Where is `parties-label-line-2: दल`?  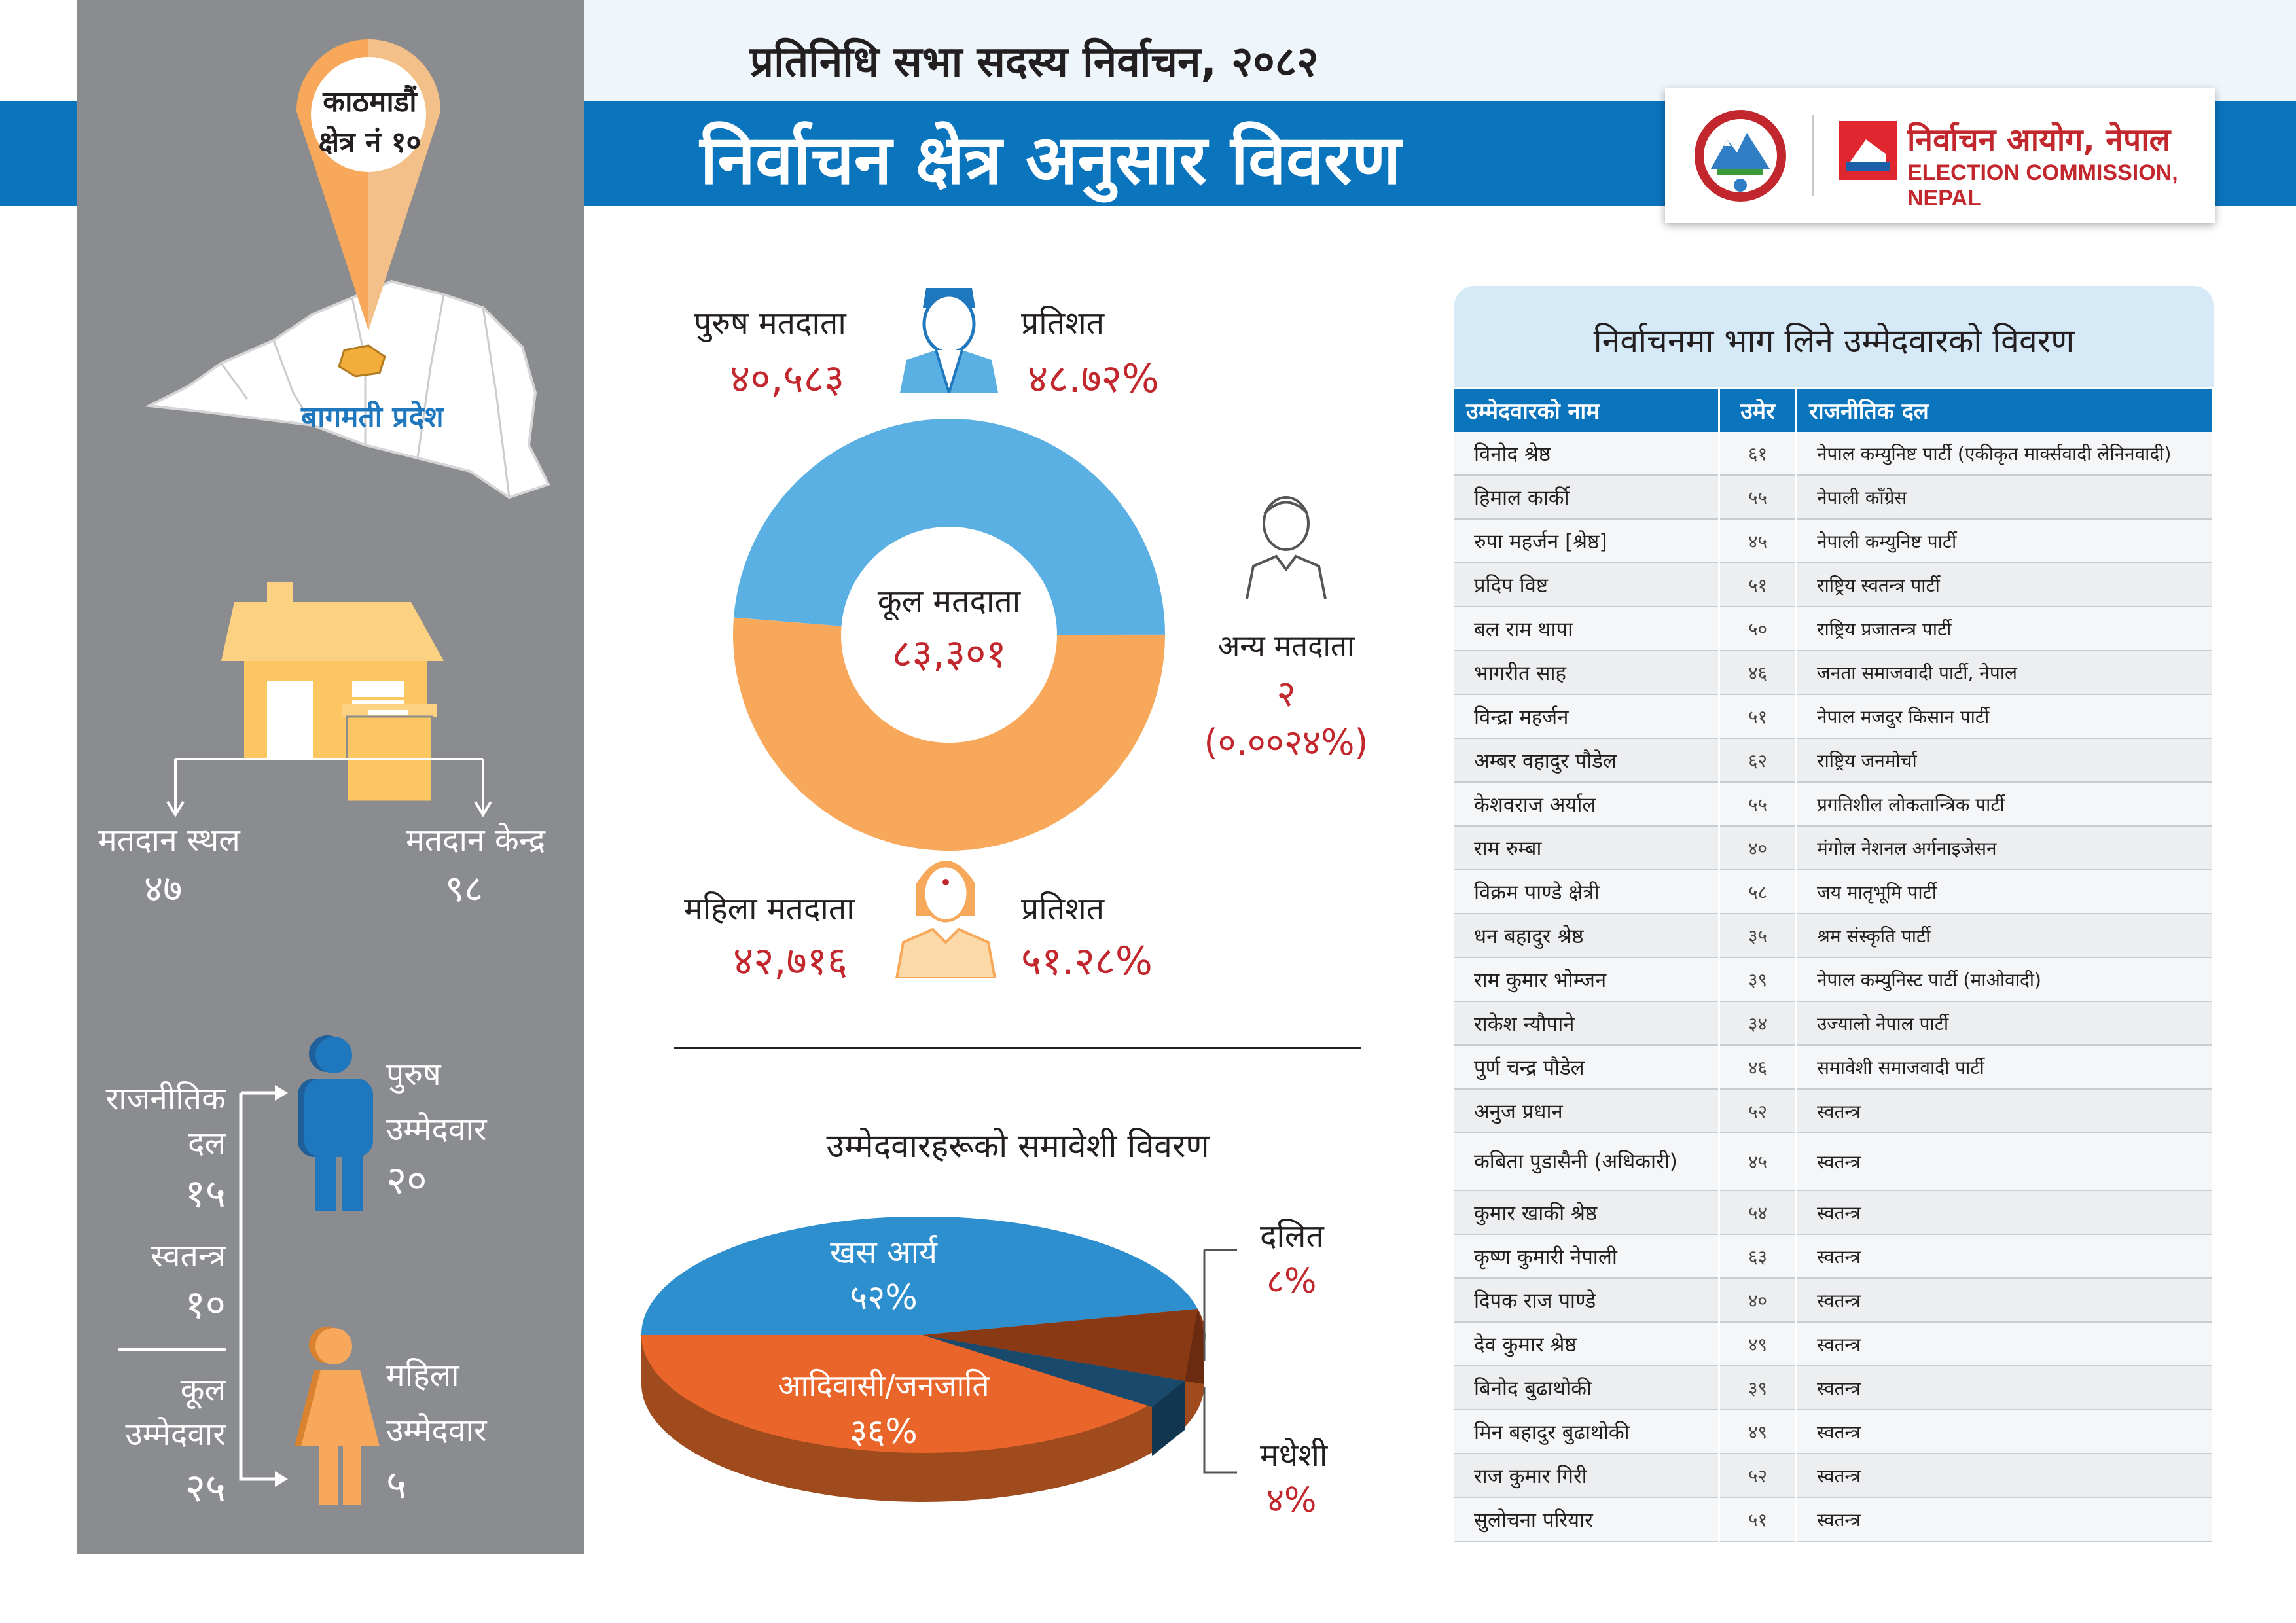
parties-label-line-2: दल is located at coordinates (206, 1144).